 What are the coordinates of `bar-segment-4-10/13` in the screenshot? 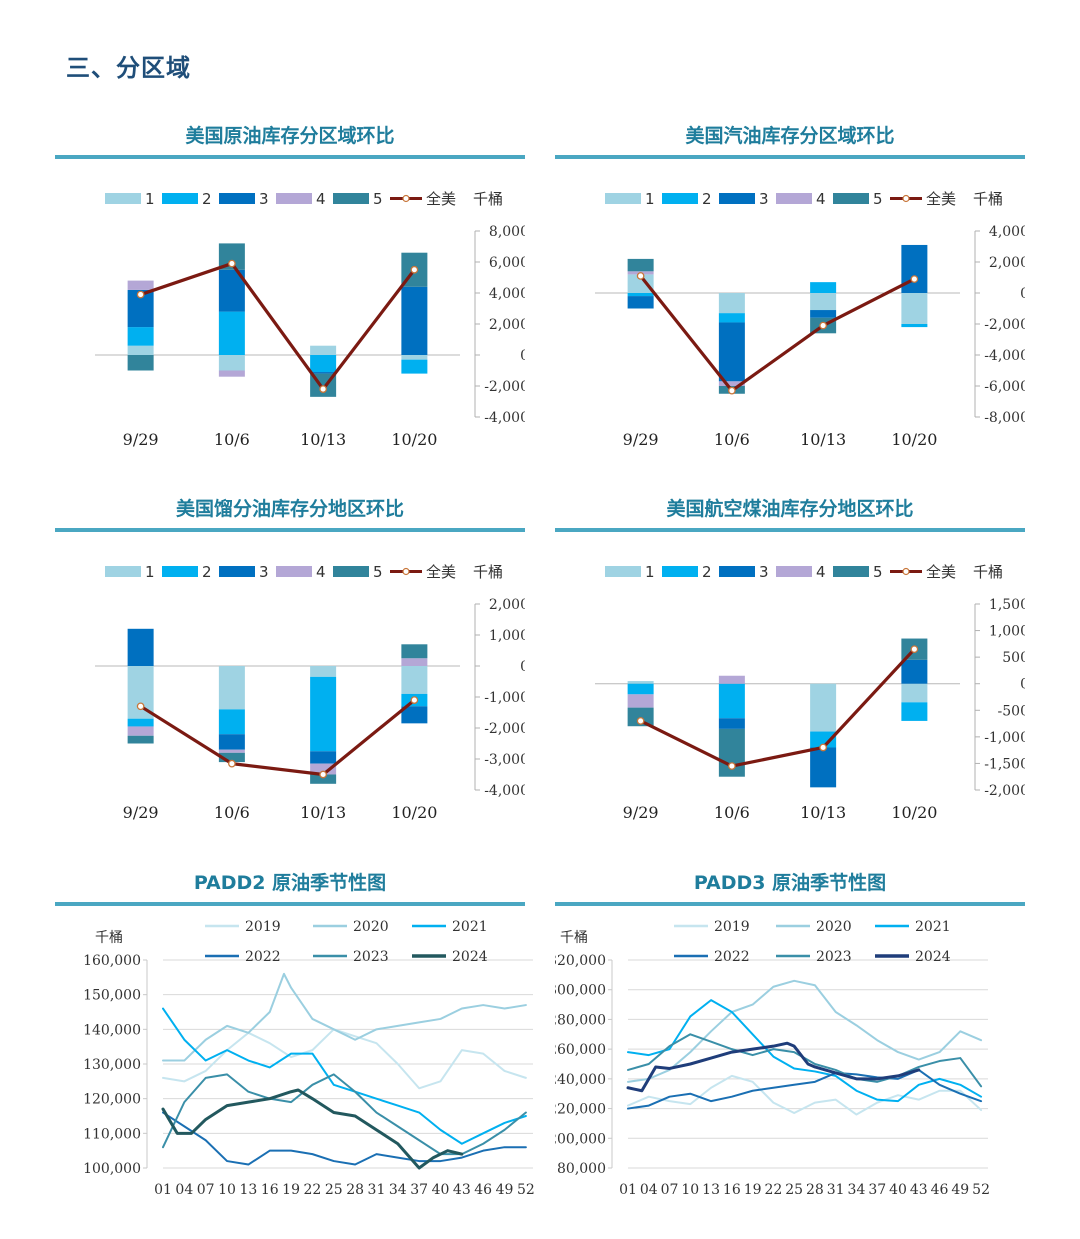 It's located at (323, 769).